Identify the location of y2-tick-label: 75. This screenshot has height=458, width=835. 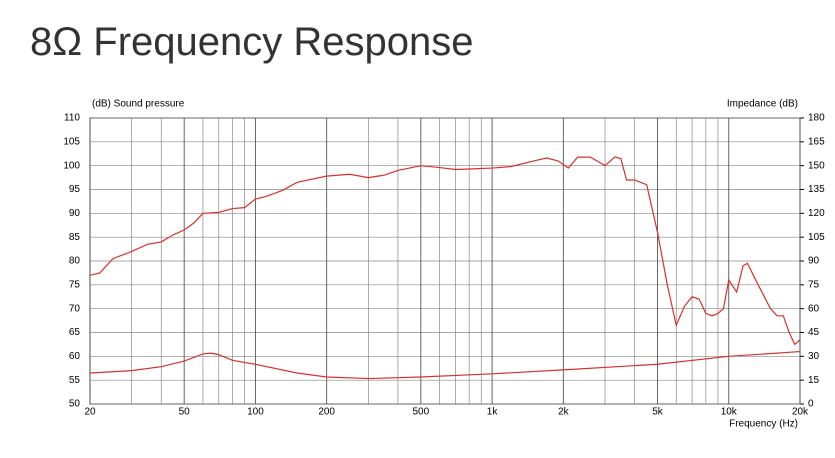
(814, 284).